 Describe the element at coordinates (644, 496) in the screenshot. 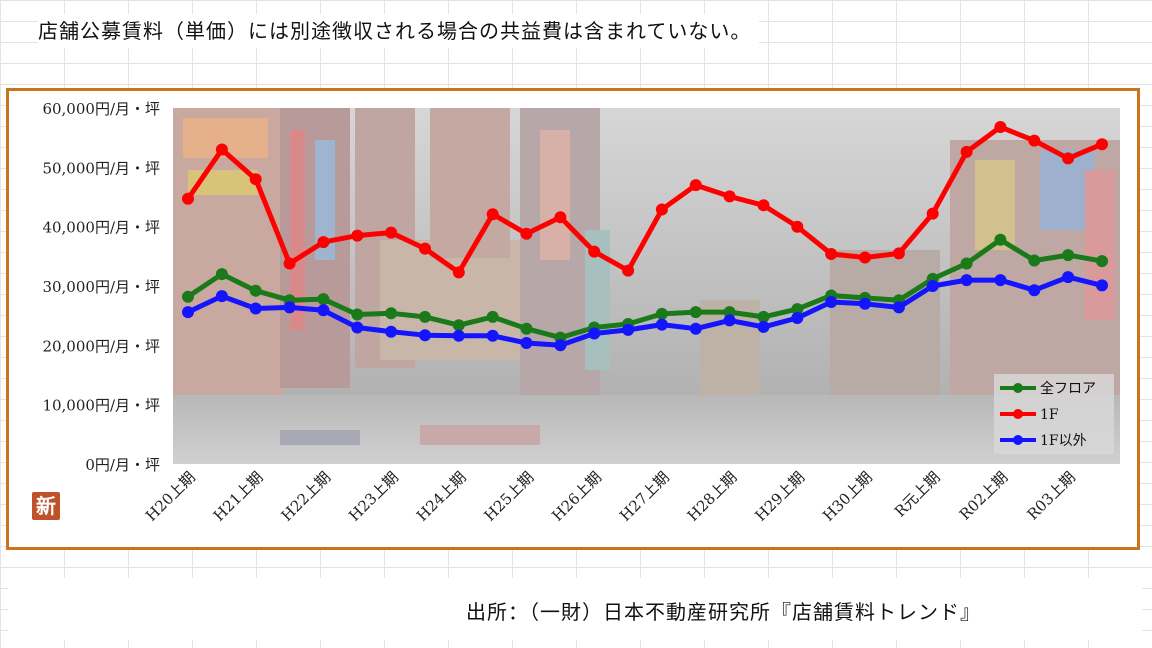

I see `x-tick-label: H27上期` at that location.